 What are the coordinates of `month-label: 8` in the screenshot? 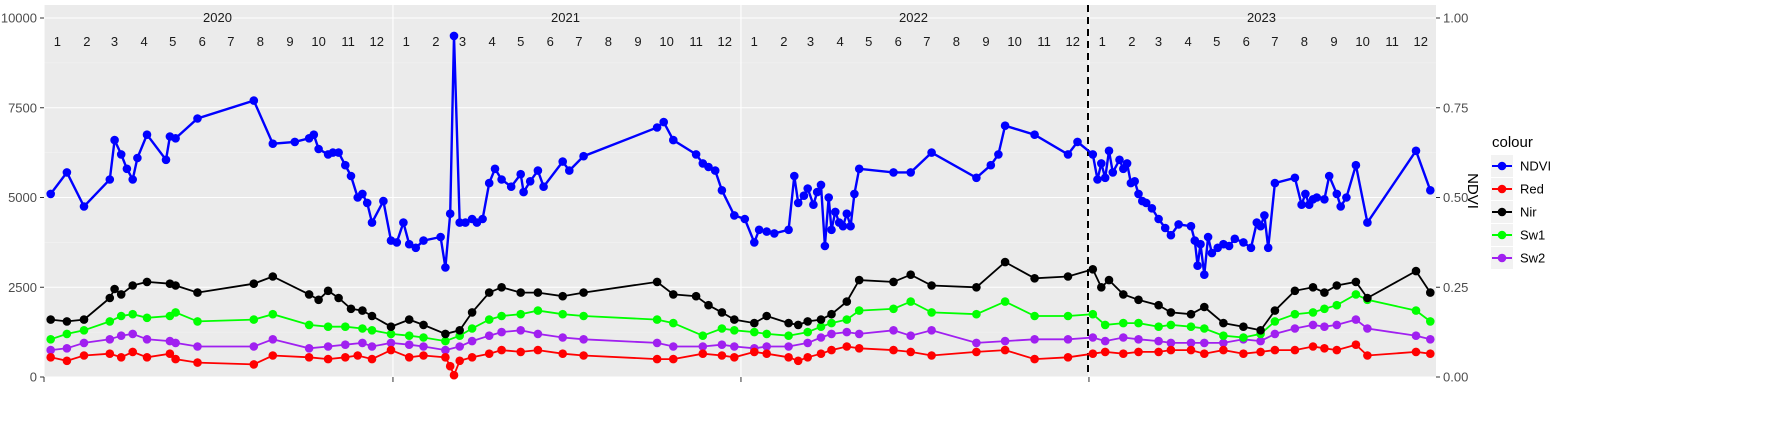 It's located at (260, 41).